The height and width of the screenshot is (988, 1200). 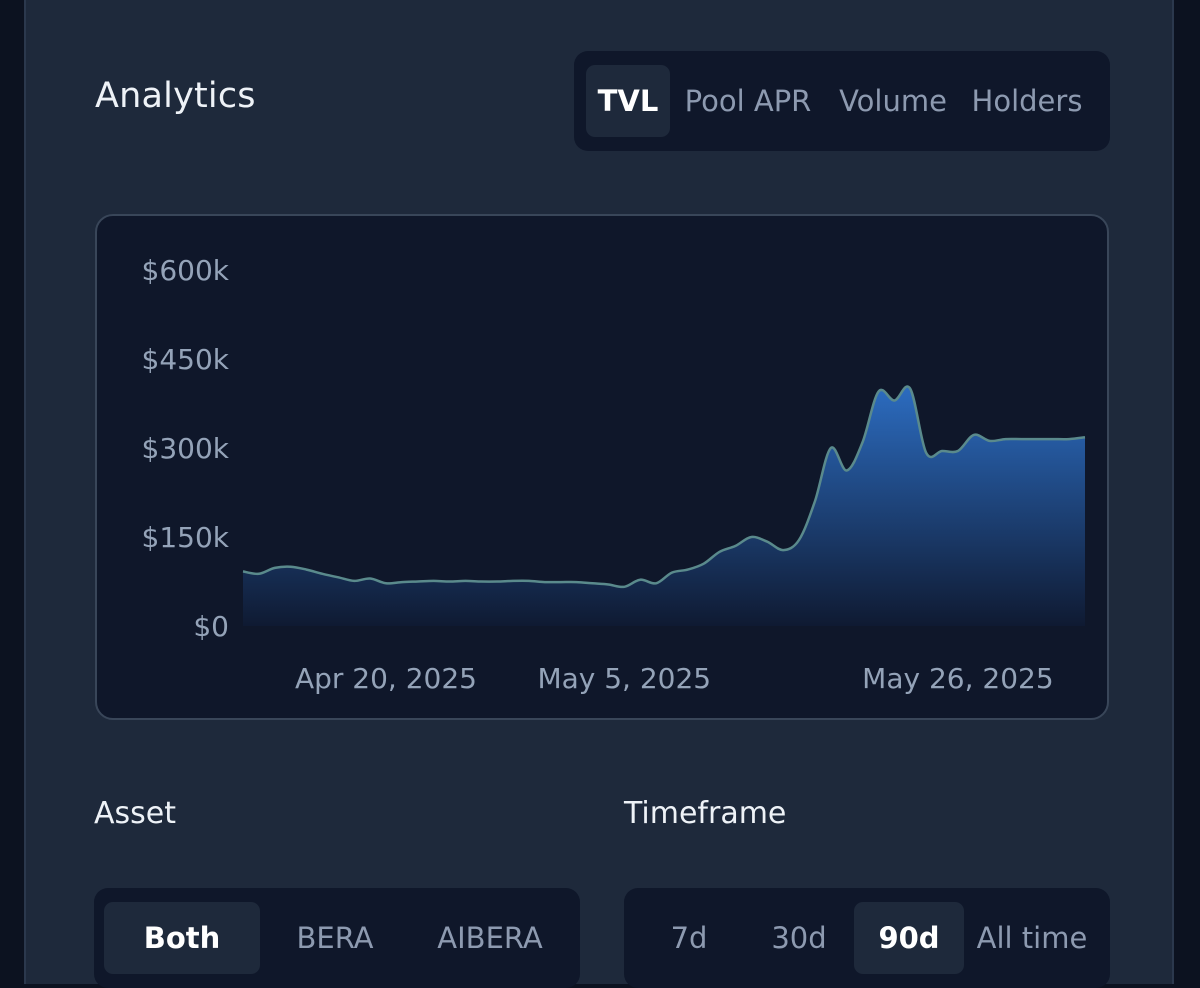 I want to click on y-tick-label: $150k, so click(x=186, y=537).